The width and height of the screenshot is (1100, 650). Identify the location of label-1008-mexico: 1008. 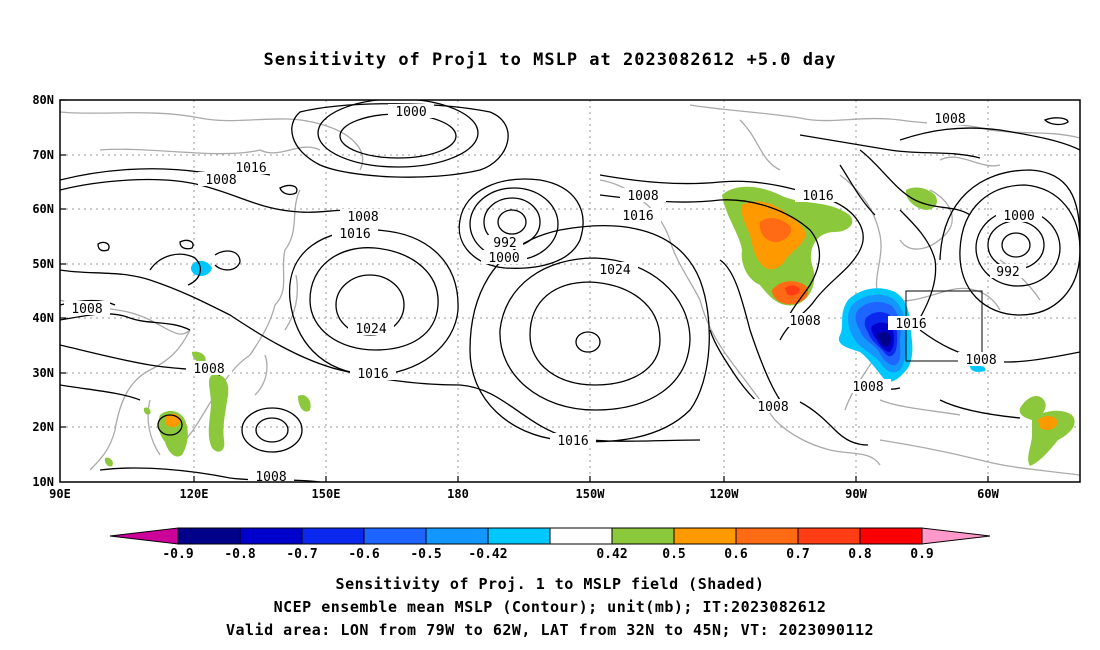
(773, 407).